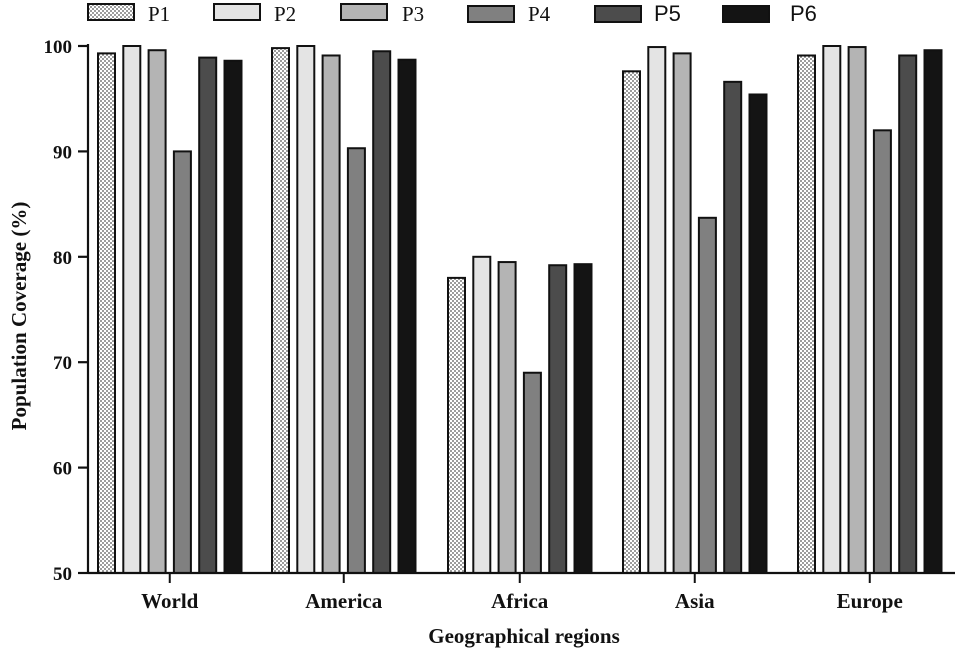 The height and width of the screenshot is (655, 969). I want to click on bar-p6-america, so click(407, 316).